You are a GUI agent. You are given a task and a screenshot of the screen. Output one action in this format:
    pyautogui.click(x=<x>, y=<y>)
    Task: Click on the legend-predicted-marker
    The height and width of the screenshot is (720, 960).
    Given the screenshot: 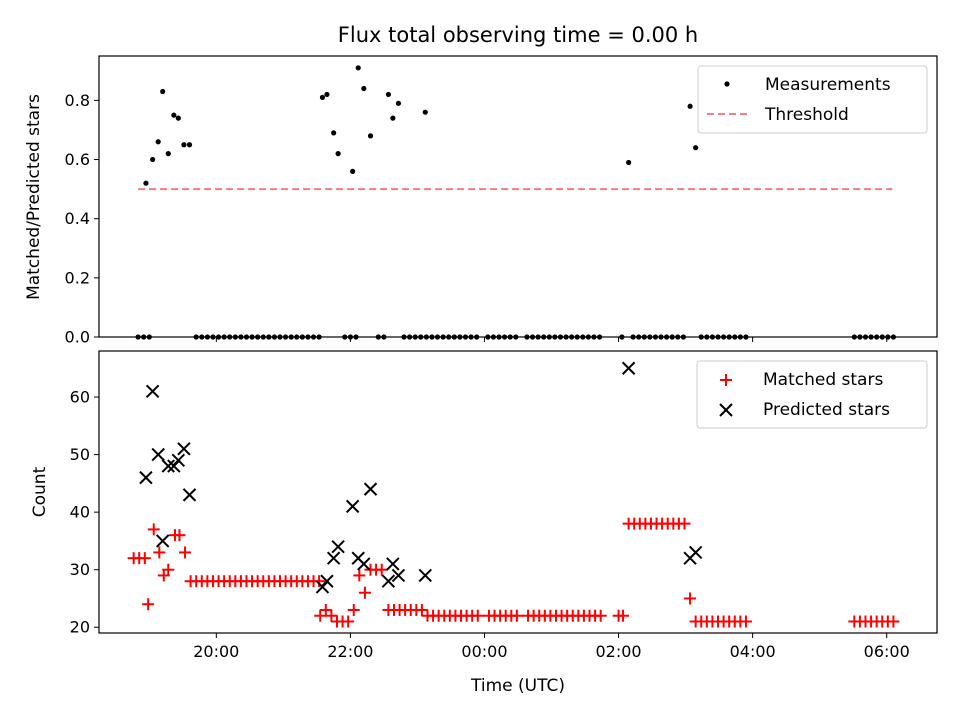 What is the action you would take?
    pyautogui.click(x=726, y=410)
    